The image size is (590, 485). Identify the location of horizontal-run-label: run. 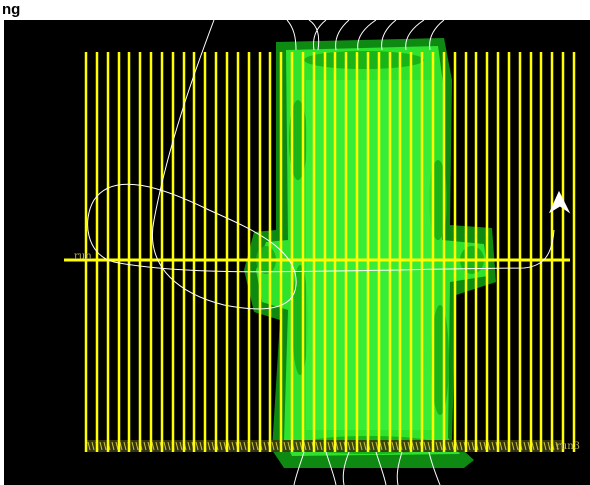
(83, 256).